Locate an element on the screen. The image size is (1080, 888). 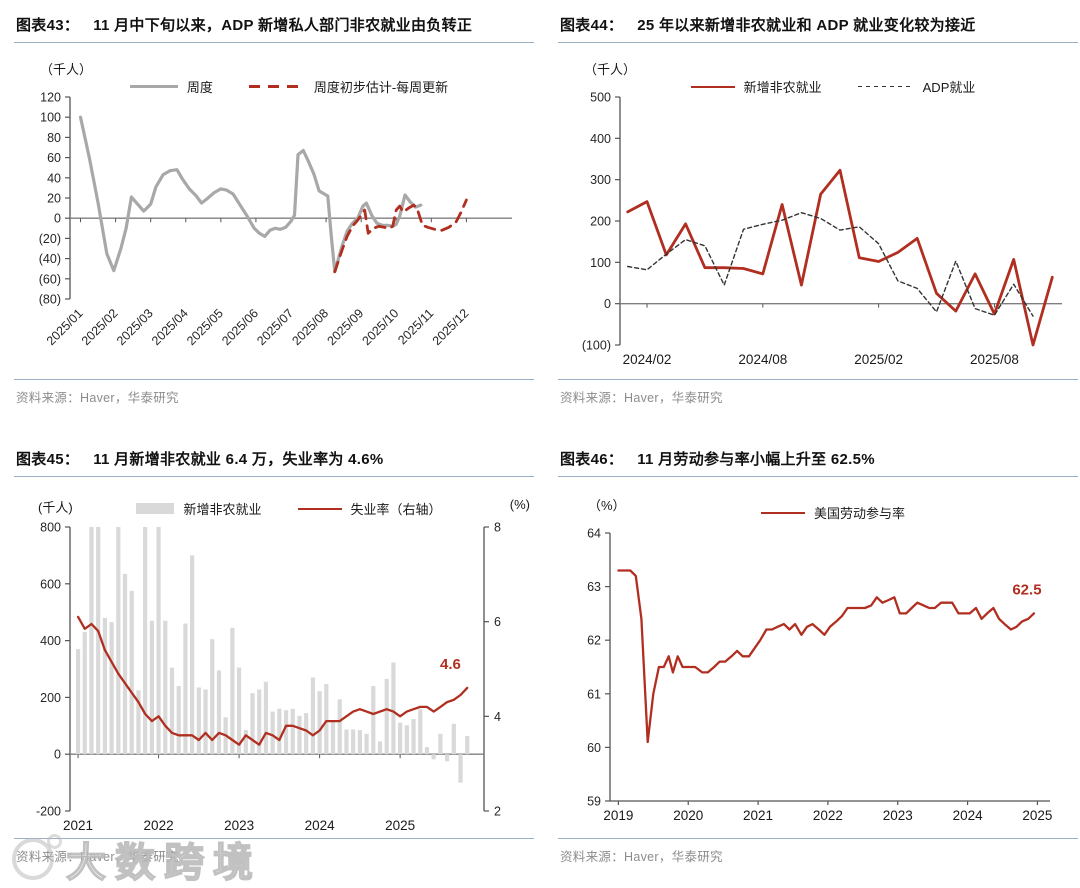
svg-text: 2025/09 is located at coordinates (345, 327).